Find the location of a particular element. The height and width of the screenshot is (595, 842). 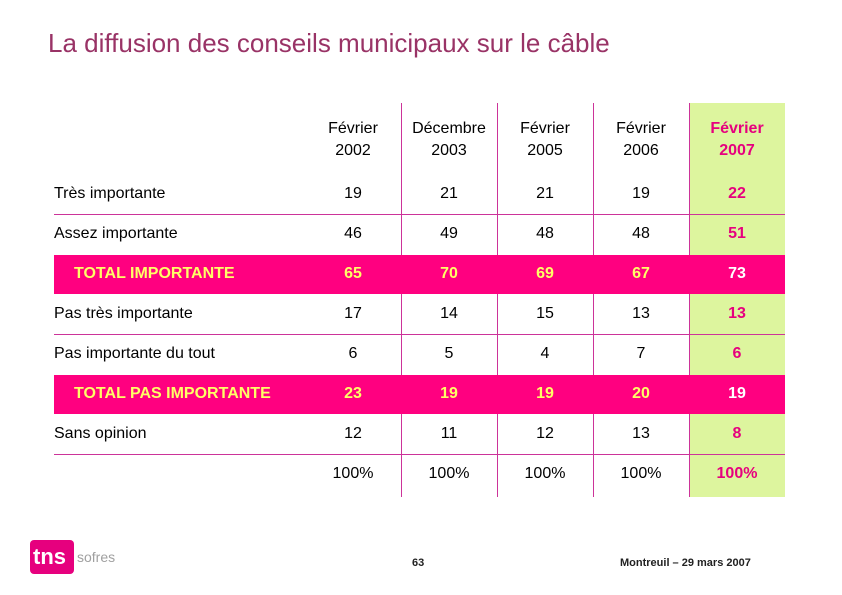

column-header-year: 2005 is located at coordinates (545, 150).